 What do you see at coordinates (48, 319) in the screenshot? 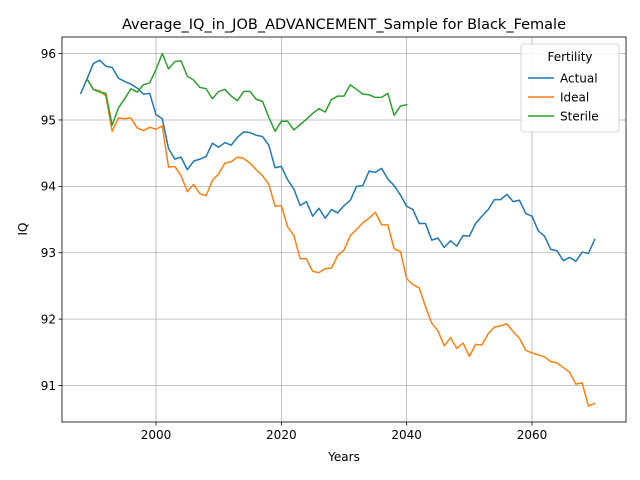
I see `y-tick-label: 92` at bounding box center [48, 319].